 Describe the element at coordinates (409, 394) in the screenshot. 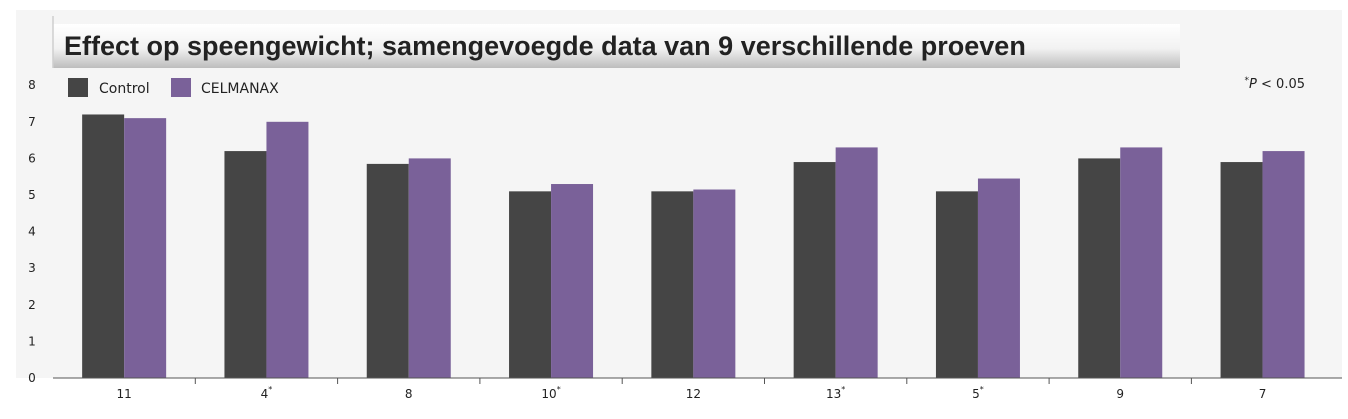

I see `x-tick-label: 8` at that location.